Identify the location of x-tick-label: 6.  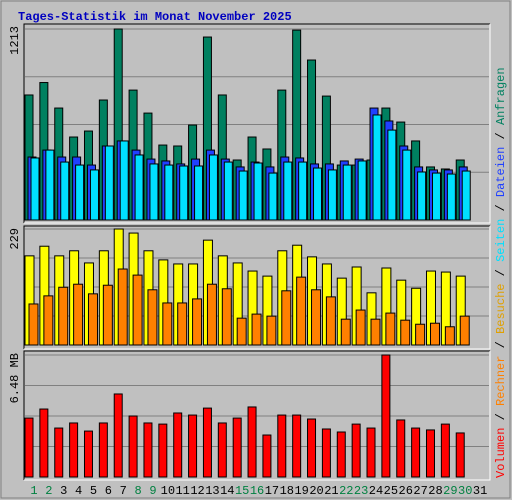
(108, 491).